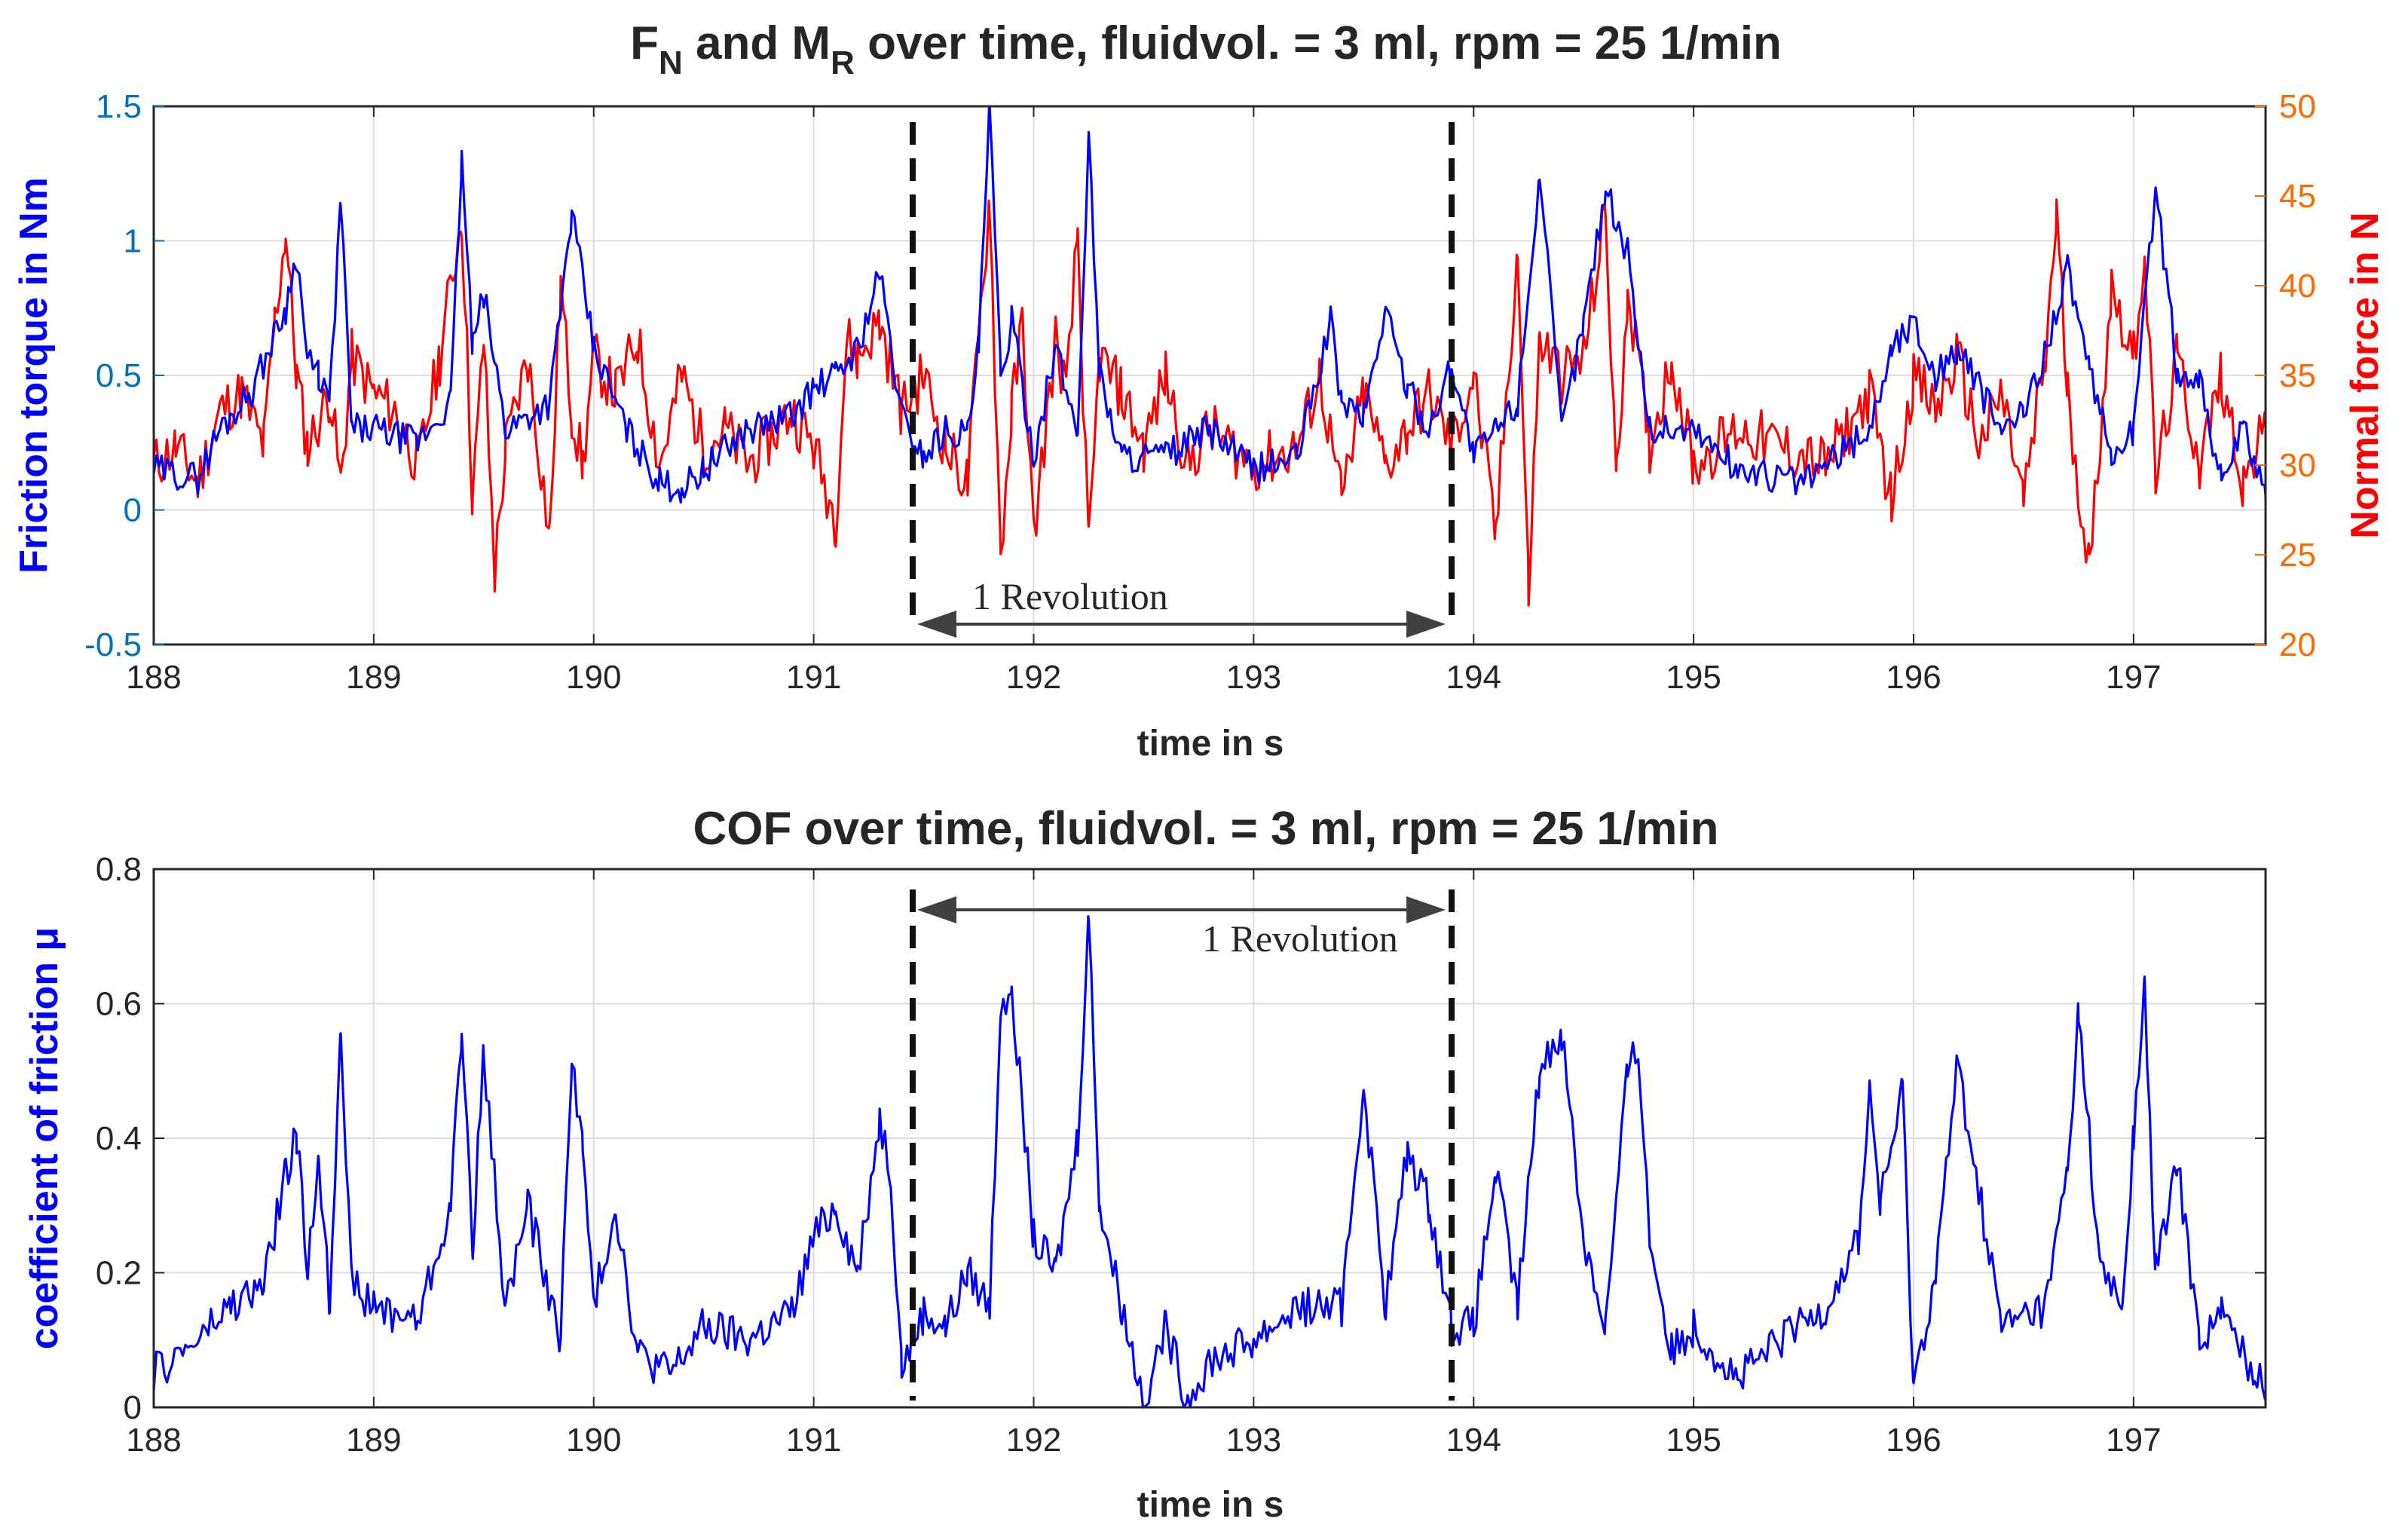 The height and width of the screenshot is (1540, 2408). I want to click on top-chart-right-y-axis-label: Normal force in N, so click(2365, 375).